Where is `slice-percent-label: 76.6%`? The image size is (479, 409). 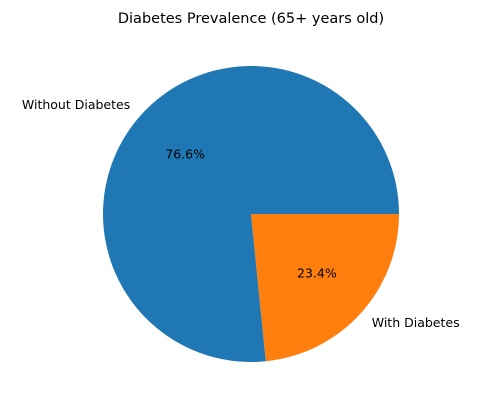
slice-percent-label: 76.6% is located at coordinates (185, 153).